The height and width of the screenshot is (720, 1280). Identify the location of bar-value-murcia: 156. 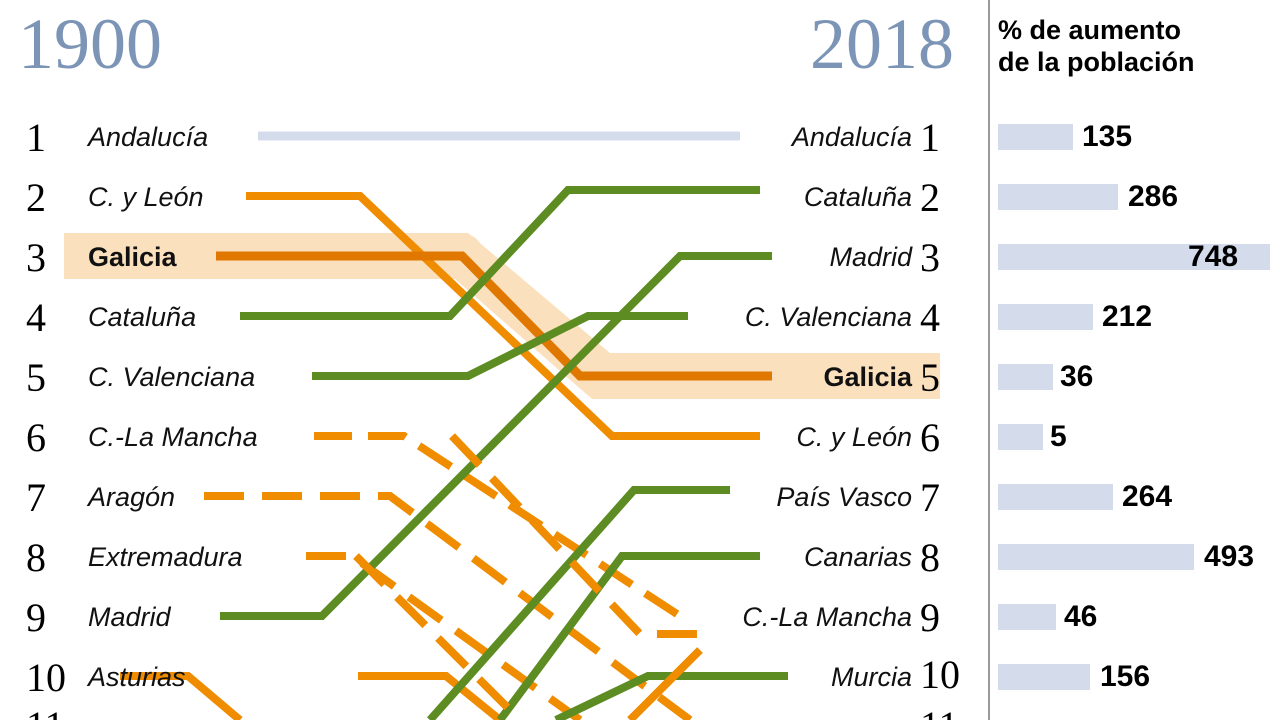
(1125, 676).